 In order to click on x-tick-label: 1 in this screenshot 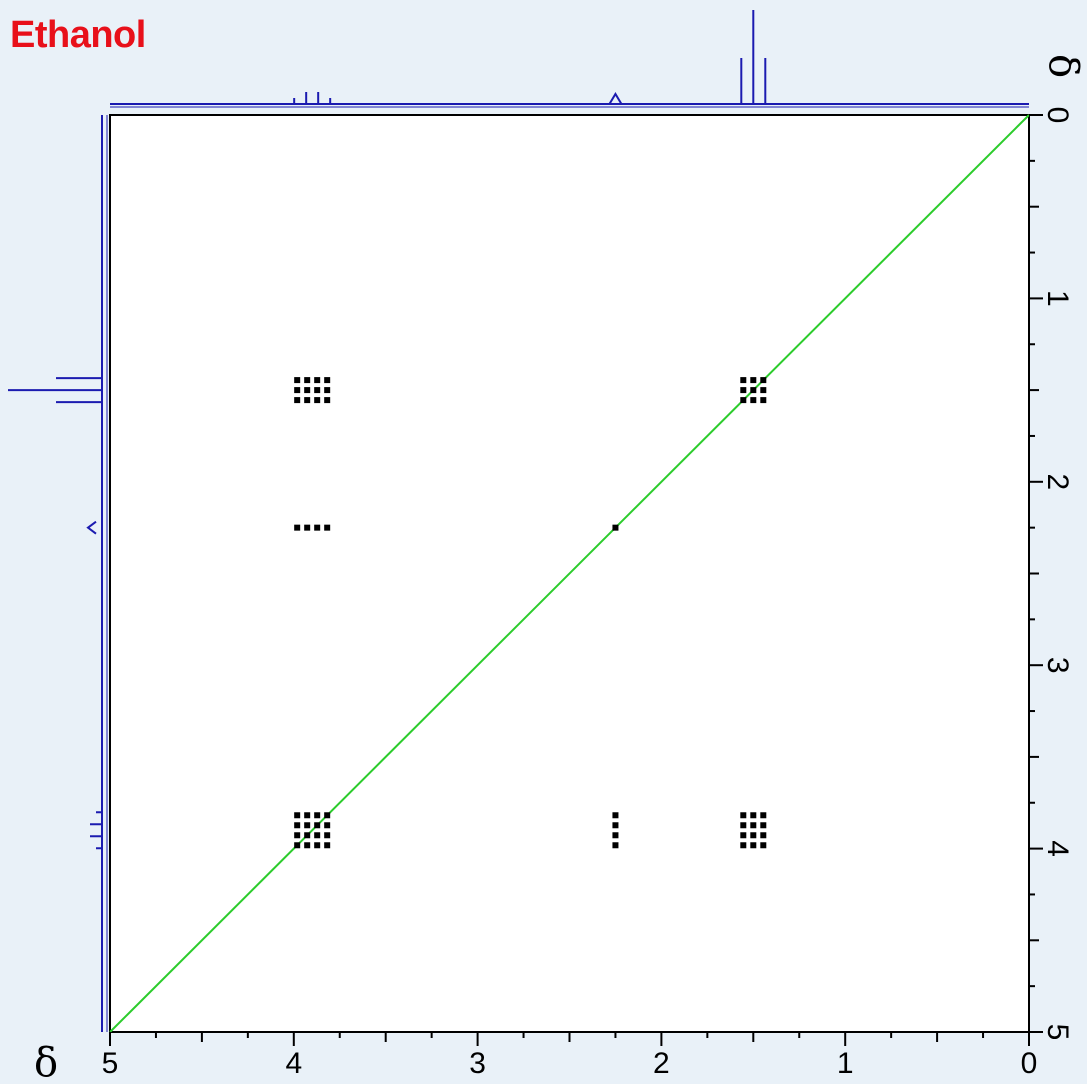, I will do `click(845, 1063)`.